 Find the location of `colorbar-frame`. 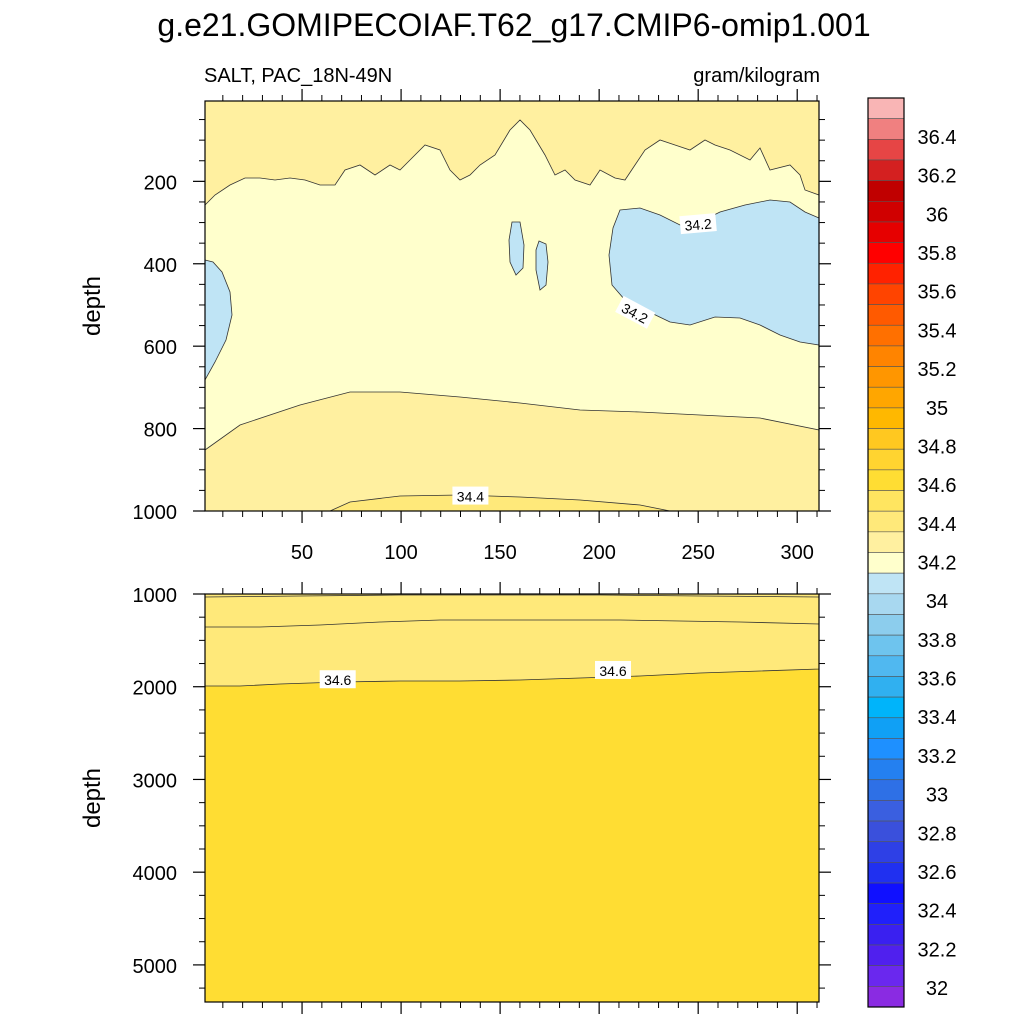

colorbar-frame is located at coordinates (886, 552).